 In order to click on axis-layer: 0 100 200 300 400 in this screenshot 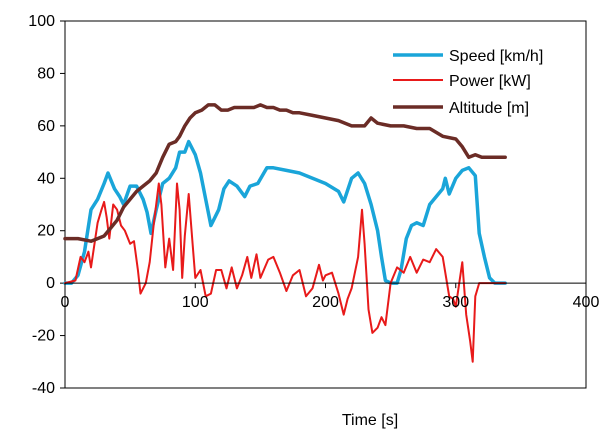, I will do `click(330, 296)`.